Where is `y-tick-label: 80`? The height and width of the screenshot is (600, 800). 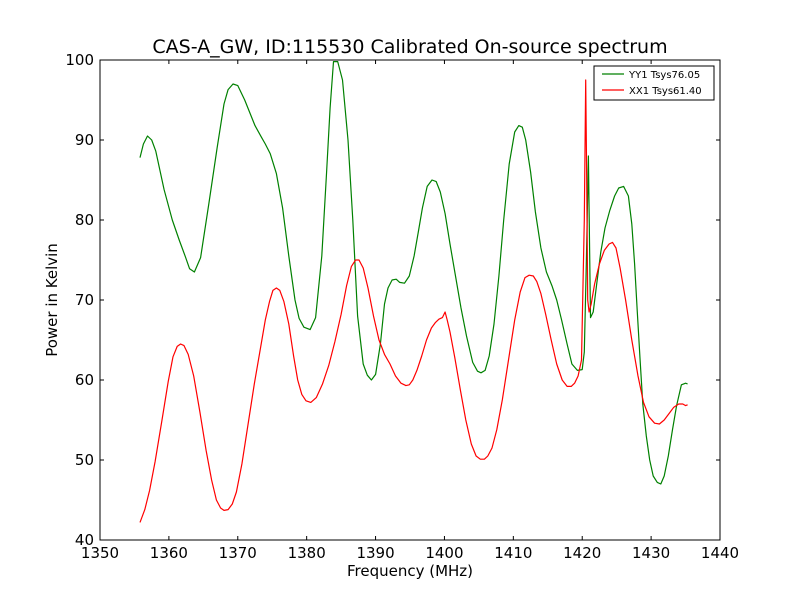
y-tick-label: 80 is located at coordinates (84, 220).